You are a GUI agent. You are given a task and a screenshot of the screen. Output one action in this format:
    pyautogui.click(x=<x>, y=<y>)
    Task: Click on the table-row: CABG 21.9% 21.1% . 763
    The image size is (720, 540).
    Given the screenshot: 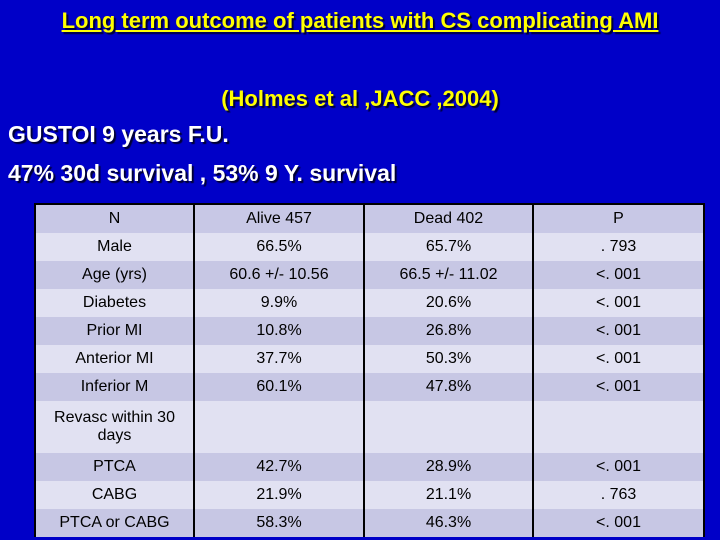 What is the action you would take?
    pyautogui.click(x=369, y=495)
    